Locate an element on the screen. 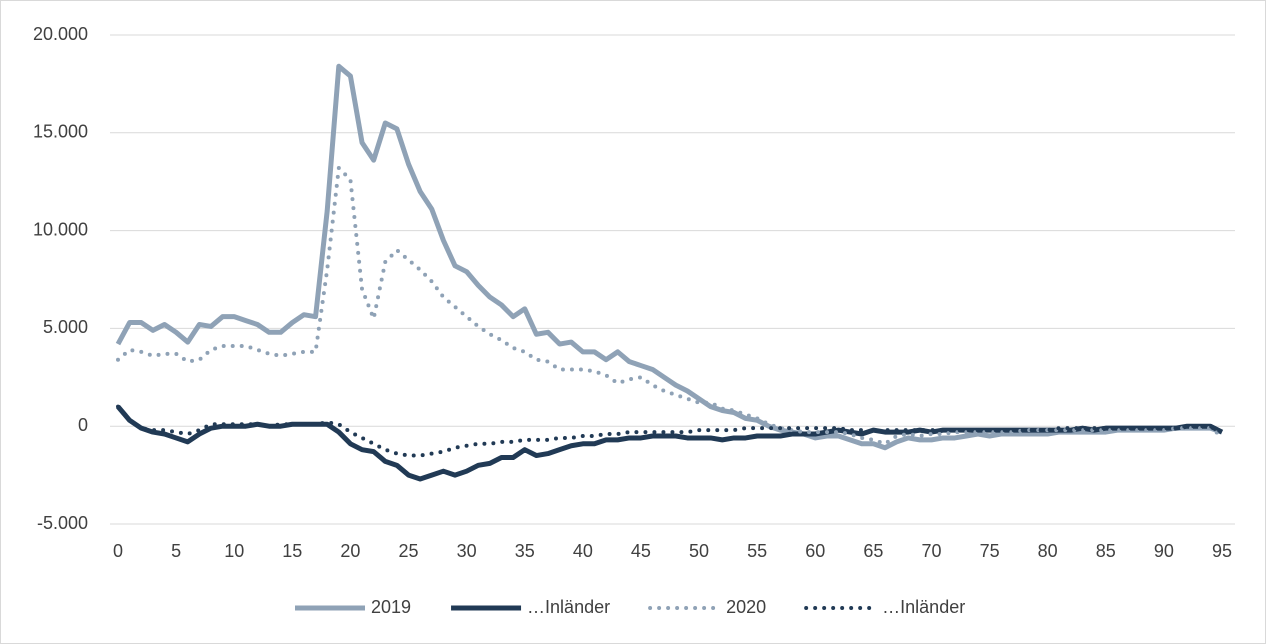  x-tick-label: 0 is located at coordinates (118, 551).